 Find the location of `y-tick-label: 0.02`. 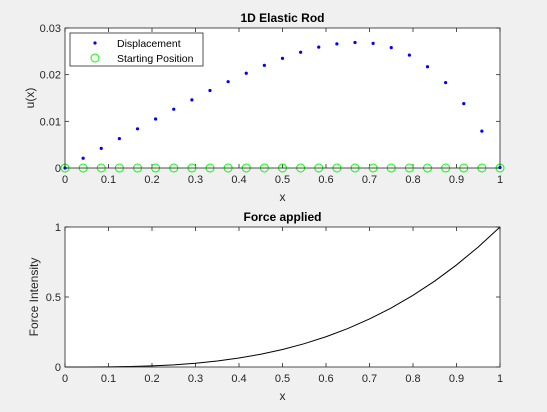

y-tick-label: 0.02 is located at coordinates (50, 76).